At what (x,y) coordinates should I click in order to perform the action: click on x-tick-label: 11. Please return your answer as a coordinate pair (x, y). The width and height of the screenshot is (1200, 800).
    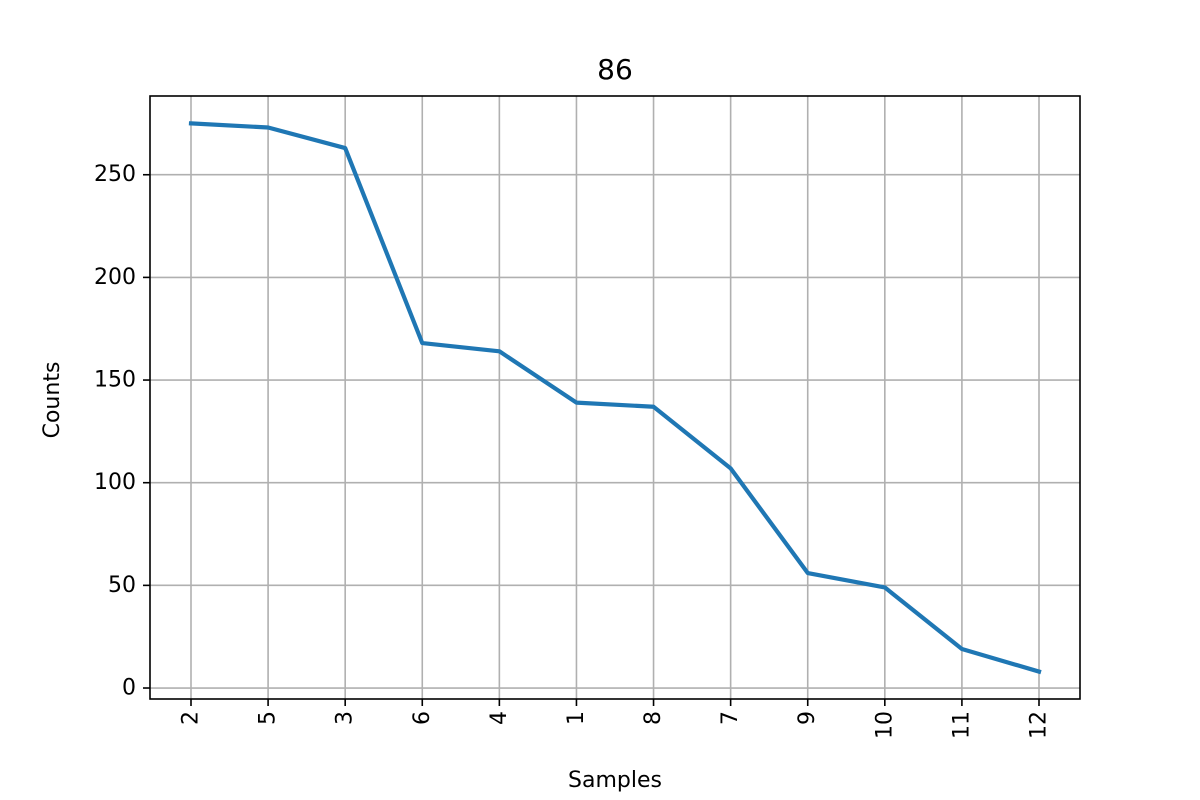
    Looking at the image, I should click on (961, 725).